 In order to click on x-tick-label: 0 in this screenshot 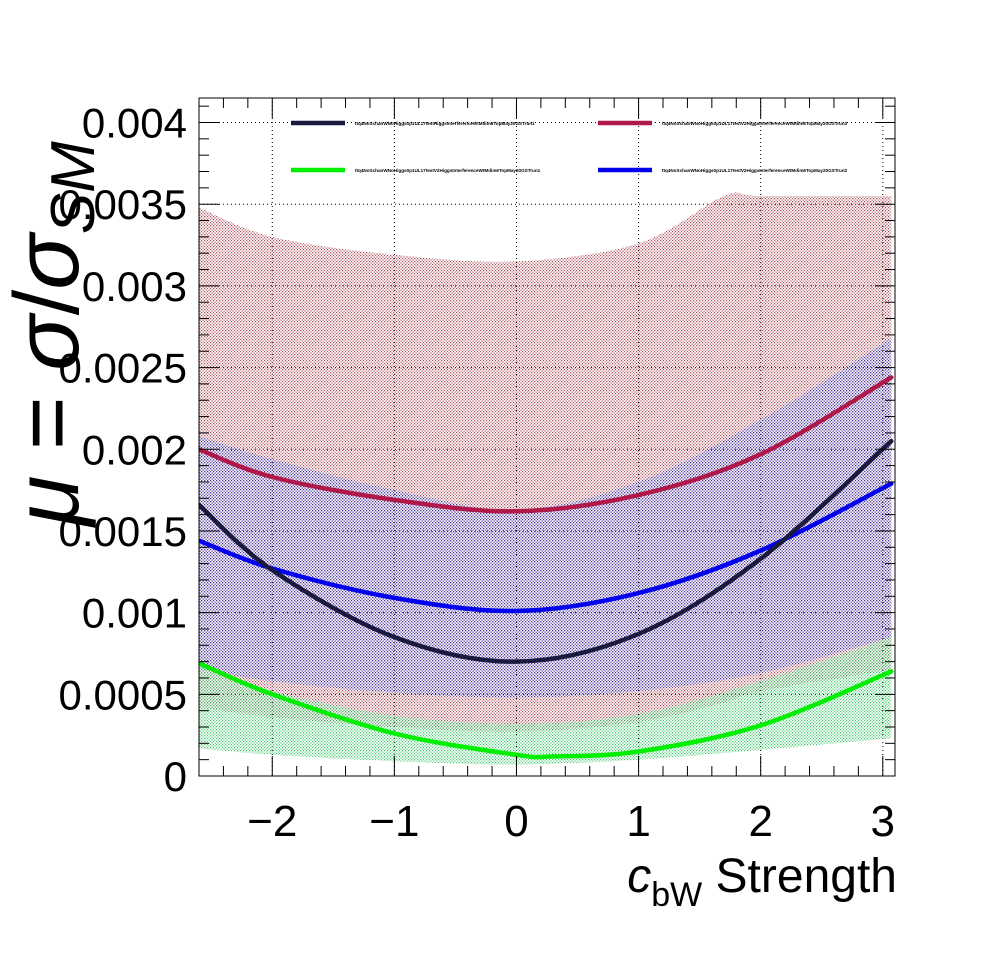, I will do `click(516, 821)`.